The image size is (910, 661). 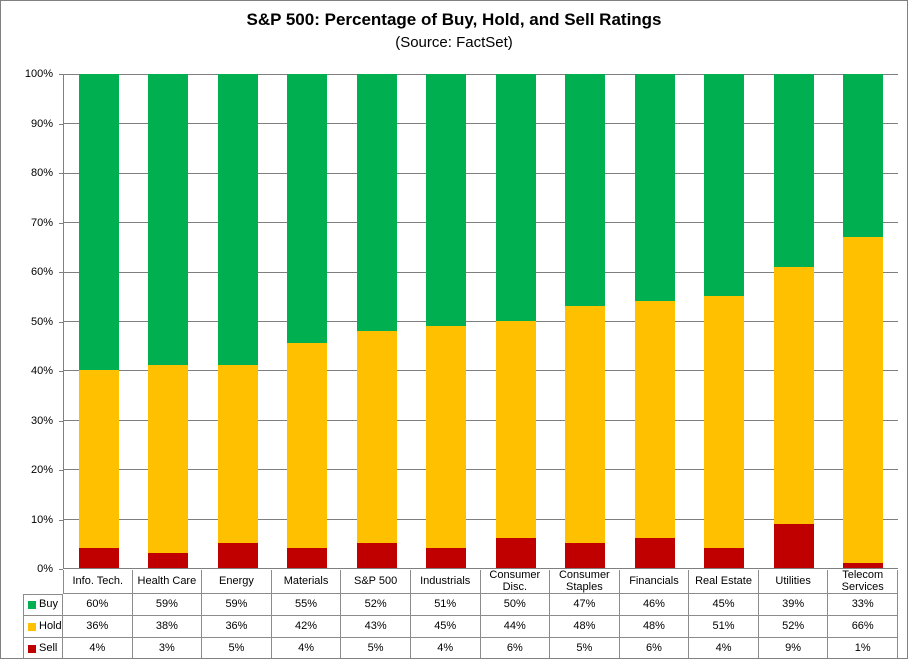 What do you see at coordinates (307, 648) in the screenshot?
I see `table-value-sell-3: 4%` at bounding box center [307, 648].